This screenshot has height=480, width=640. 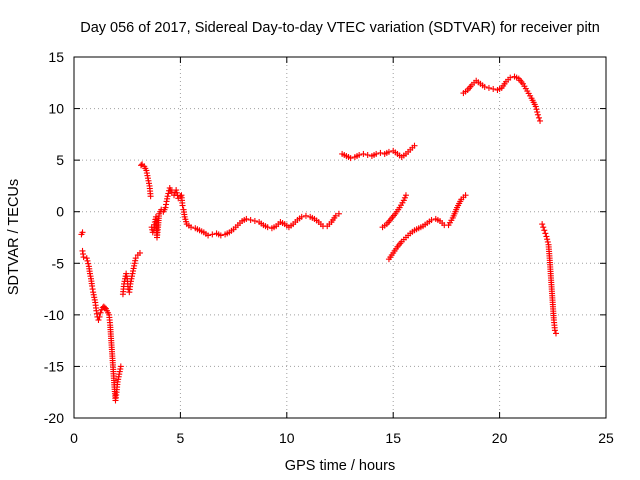 I want to click on y-tick-label: 10, so click(x=56, y=109).